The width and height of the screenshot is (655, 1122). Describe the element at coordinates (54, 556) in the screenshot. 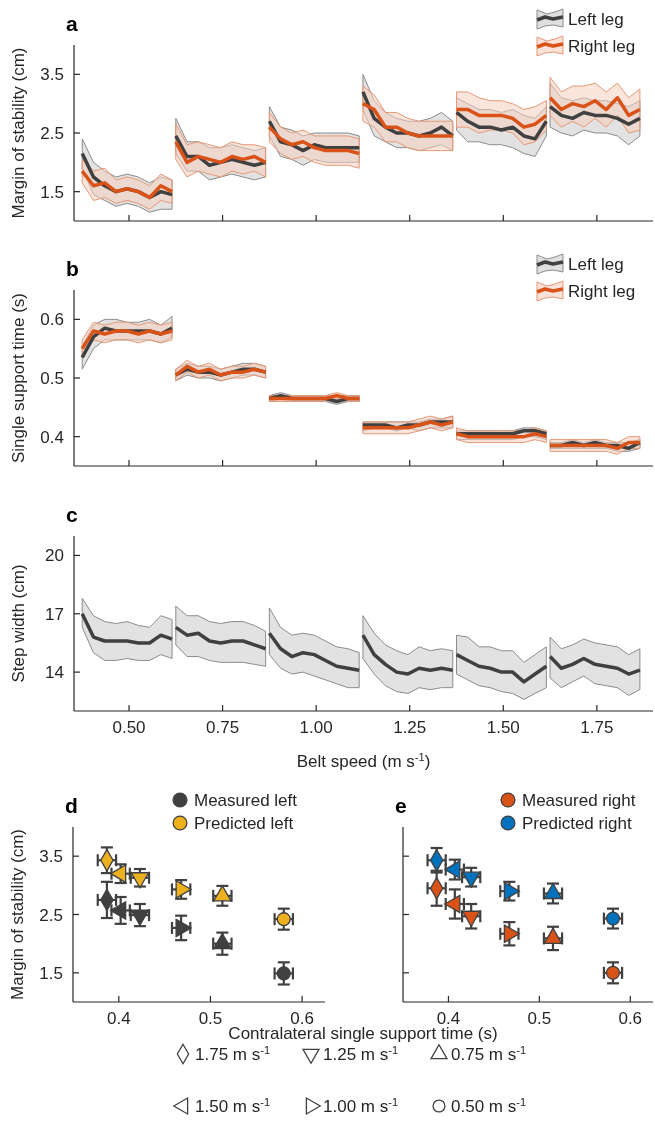

I see `y-tick-label: 20` at that location.